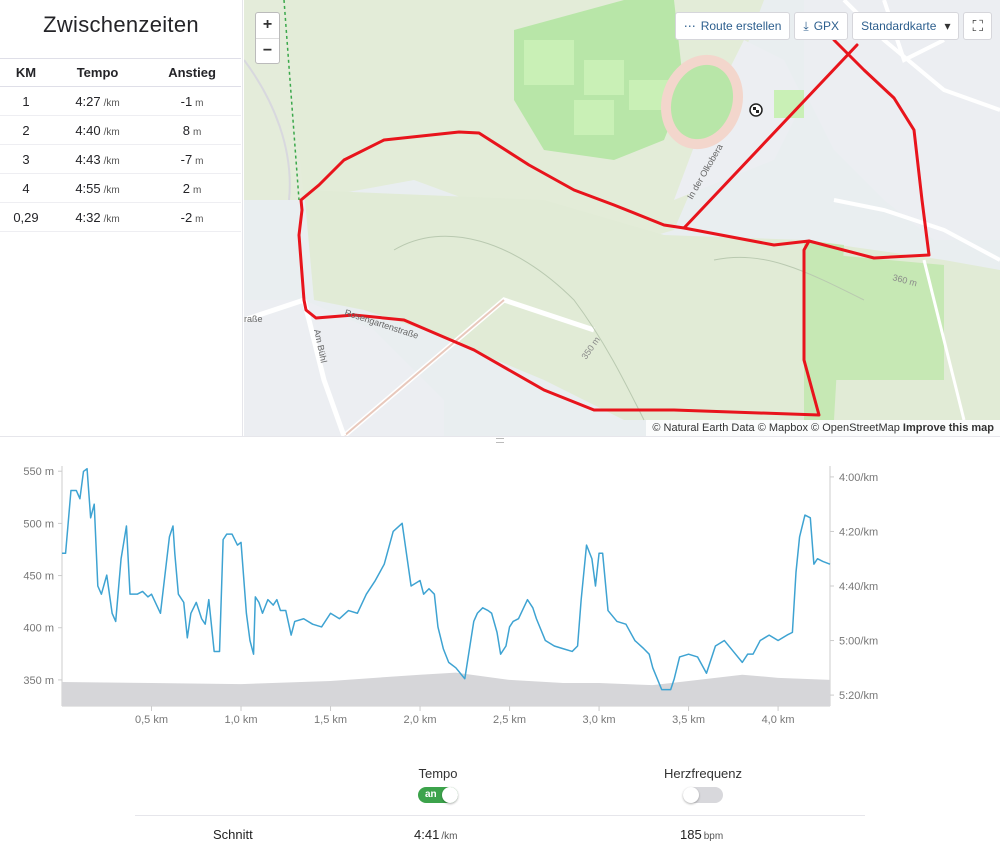 The height and width of the screenshot is (851, 1000). I want to click on summary-pace: 4:41/km, so click(435, 834).